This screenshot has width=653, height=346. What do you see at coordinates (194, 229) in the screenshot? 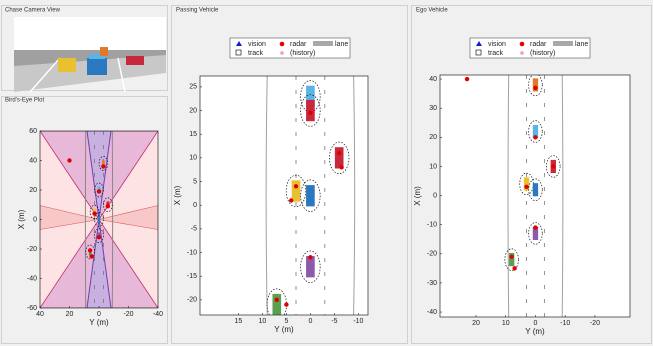
I see `y-tick-label: -5` at bounding box center [194, 229].